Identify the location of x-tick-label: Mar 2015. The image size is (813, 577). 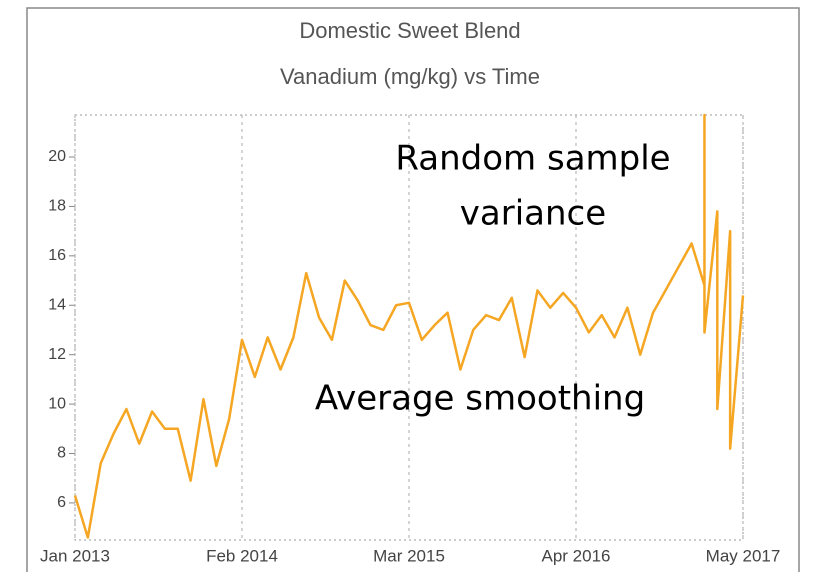
(409, 555).